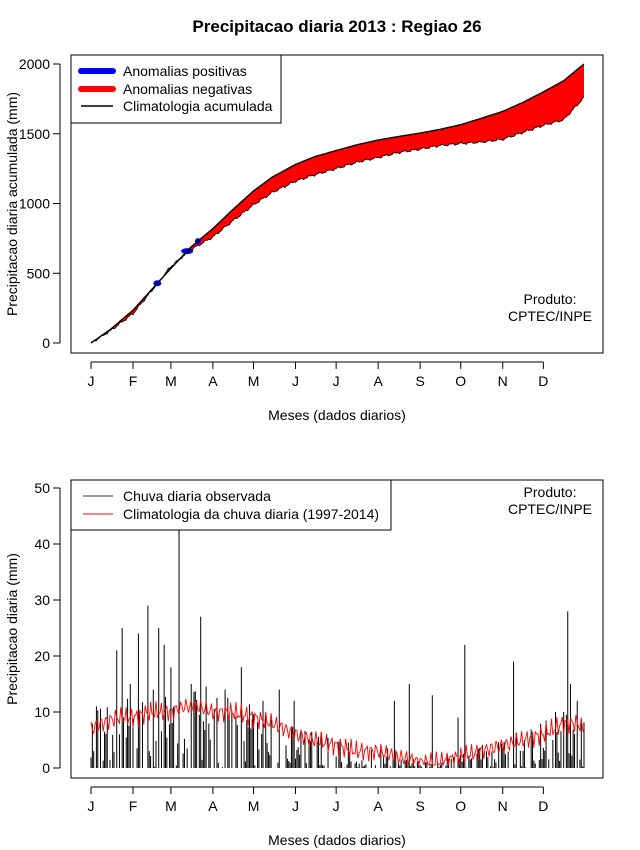 Image resolution: width=640 pixels, height=850 pixels. What do you see at coordinates (197, 496) in the screenshot?
I see `legend-label-observed: Chuva diaria observada` at bounding box center [197, 496].